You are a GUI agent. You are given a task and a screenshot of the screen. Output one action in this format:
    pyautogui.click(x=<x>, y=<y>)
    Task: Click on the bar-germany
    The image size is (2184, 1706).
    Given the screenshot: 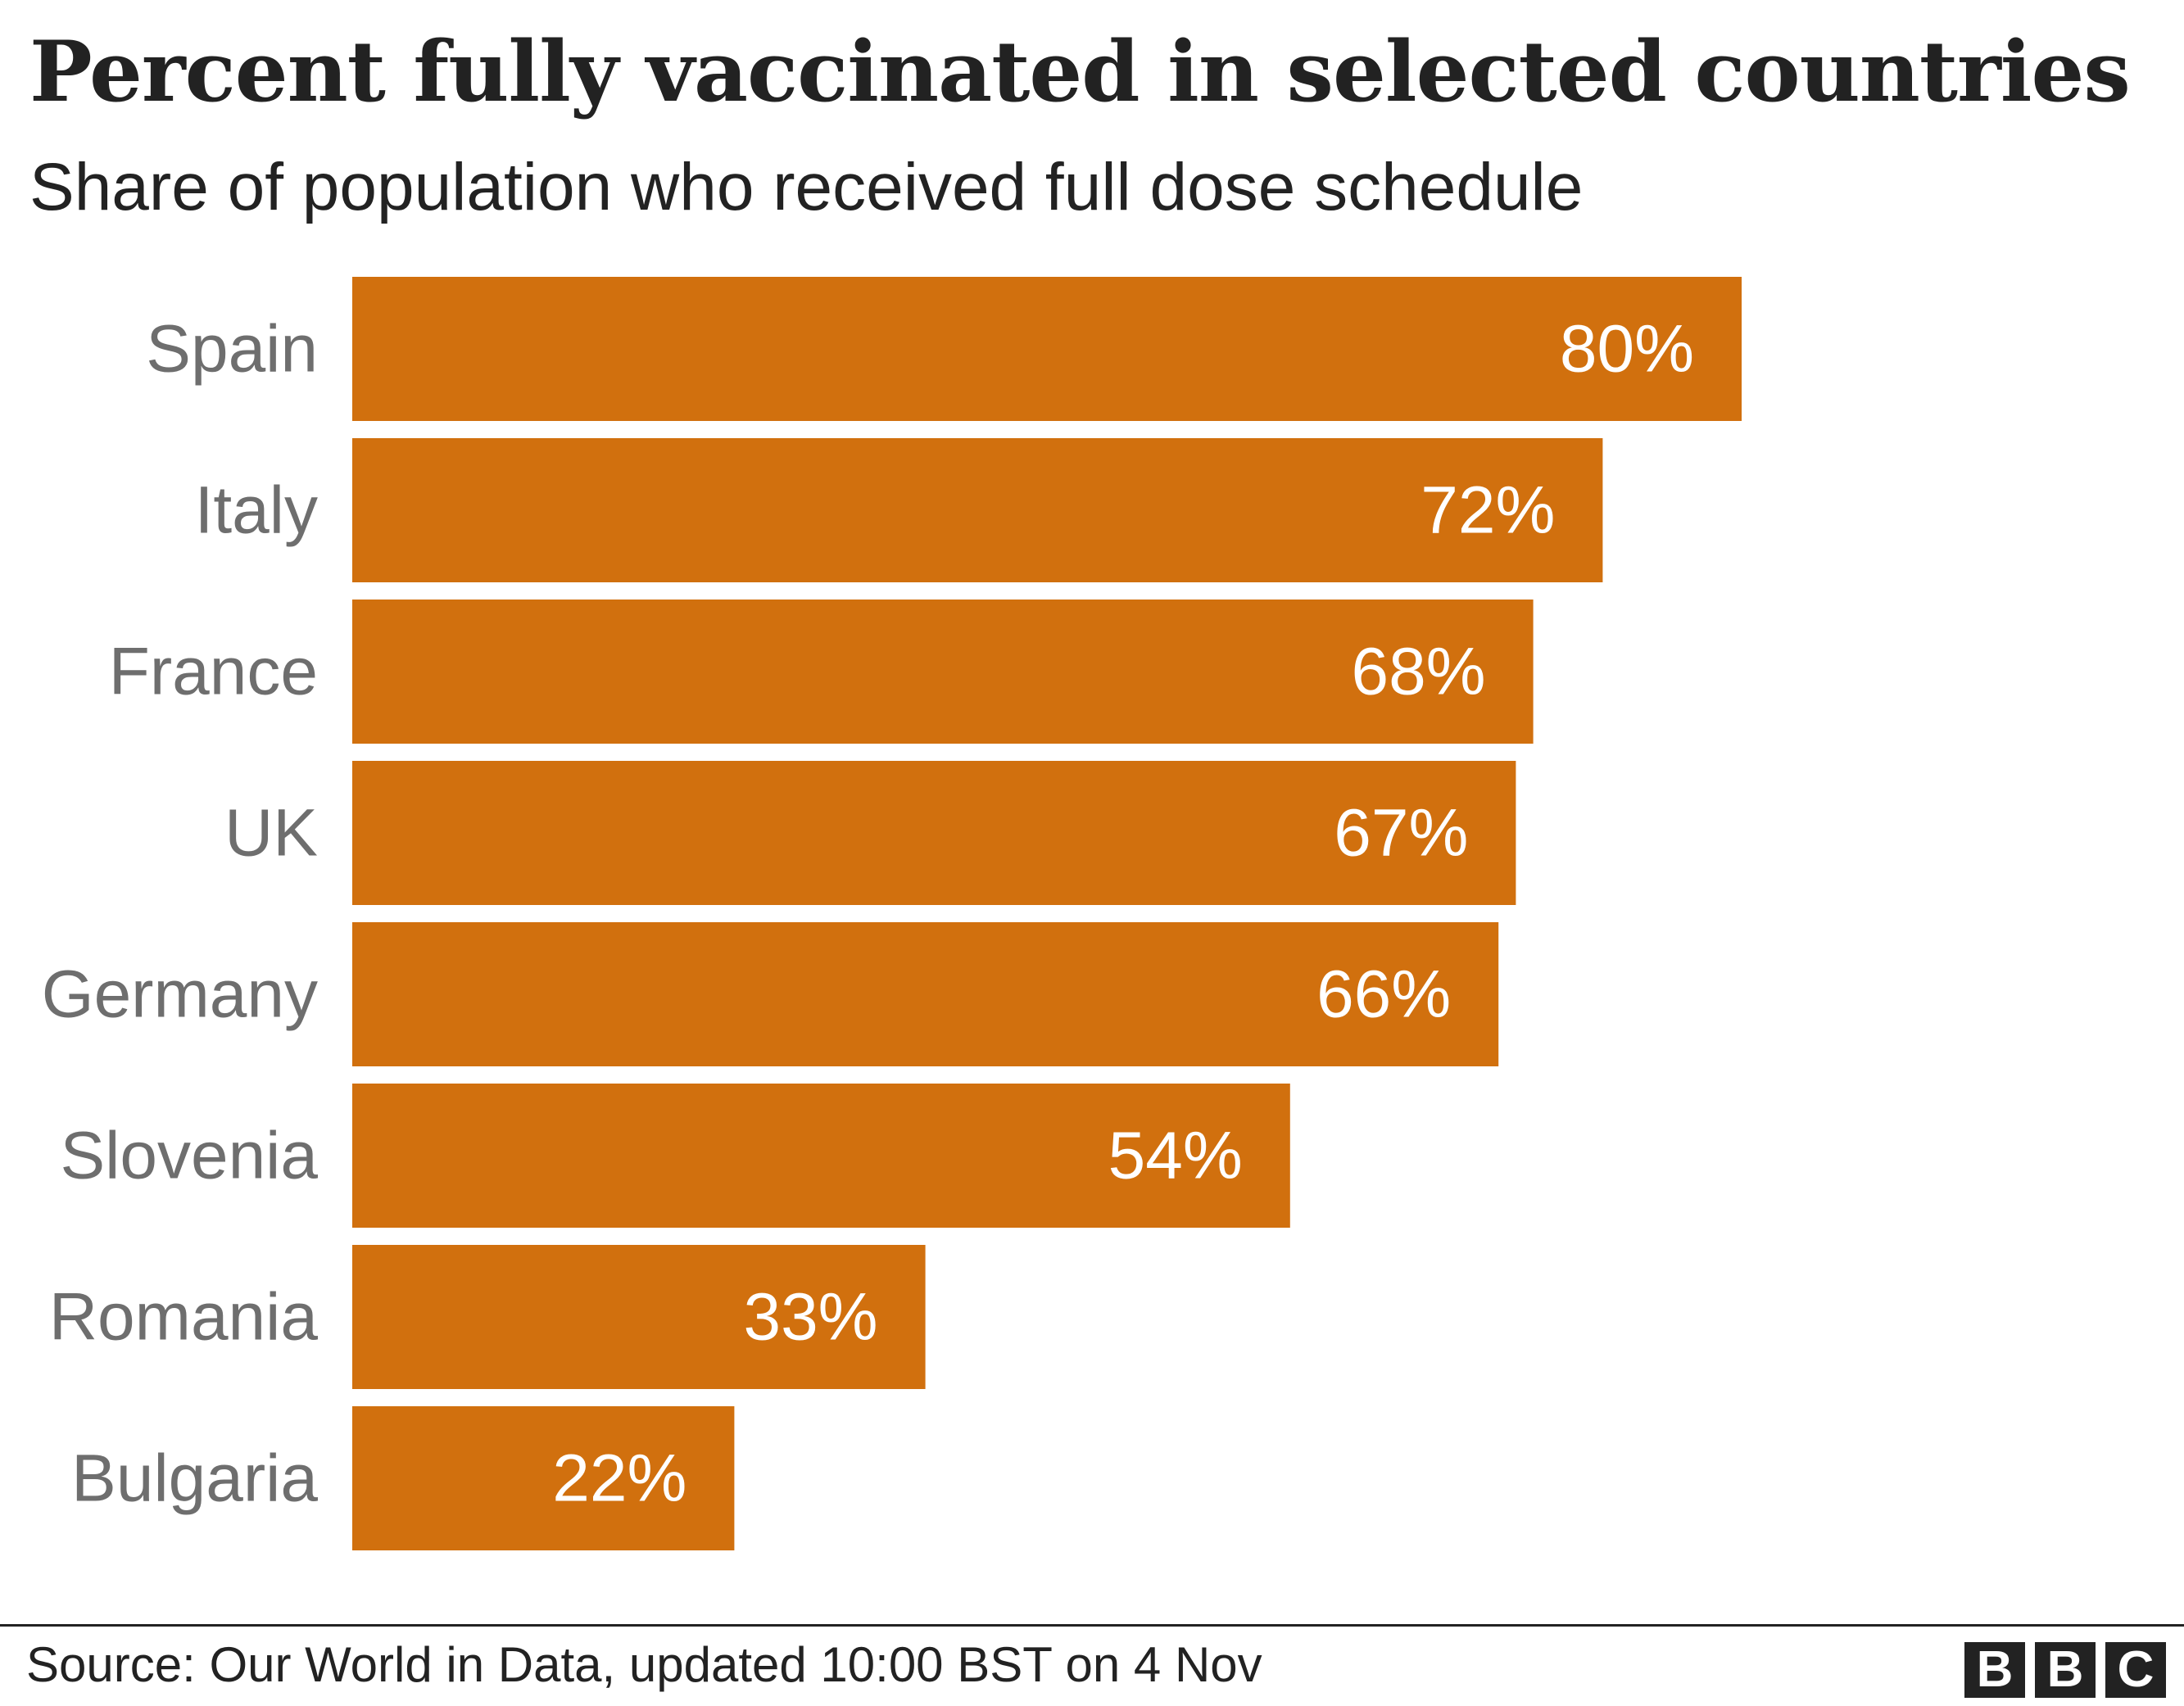 What is the action you would take?
    pyautogui.click(x=926, y=994)
    